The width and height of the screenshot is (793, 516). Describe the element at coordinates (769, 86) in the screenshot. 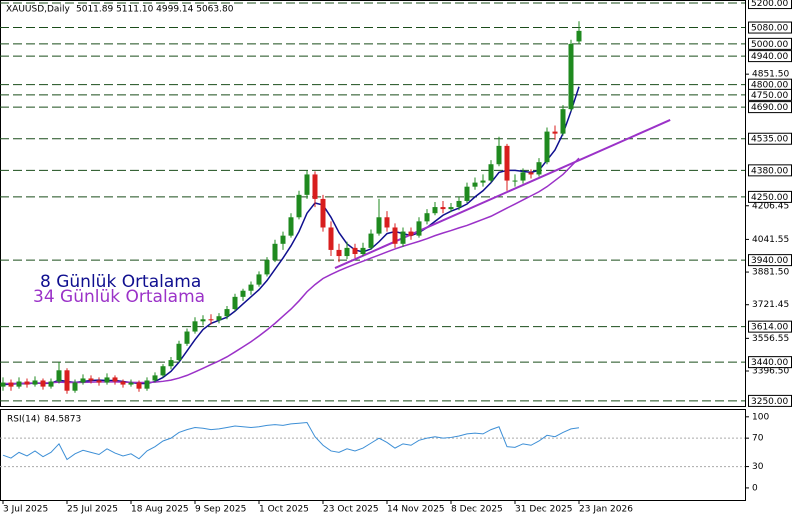

I see `level-label: 4800.00` at that location.